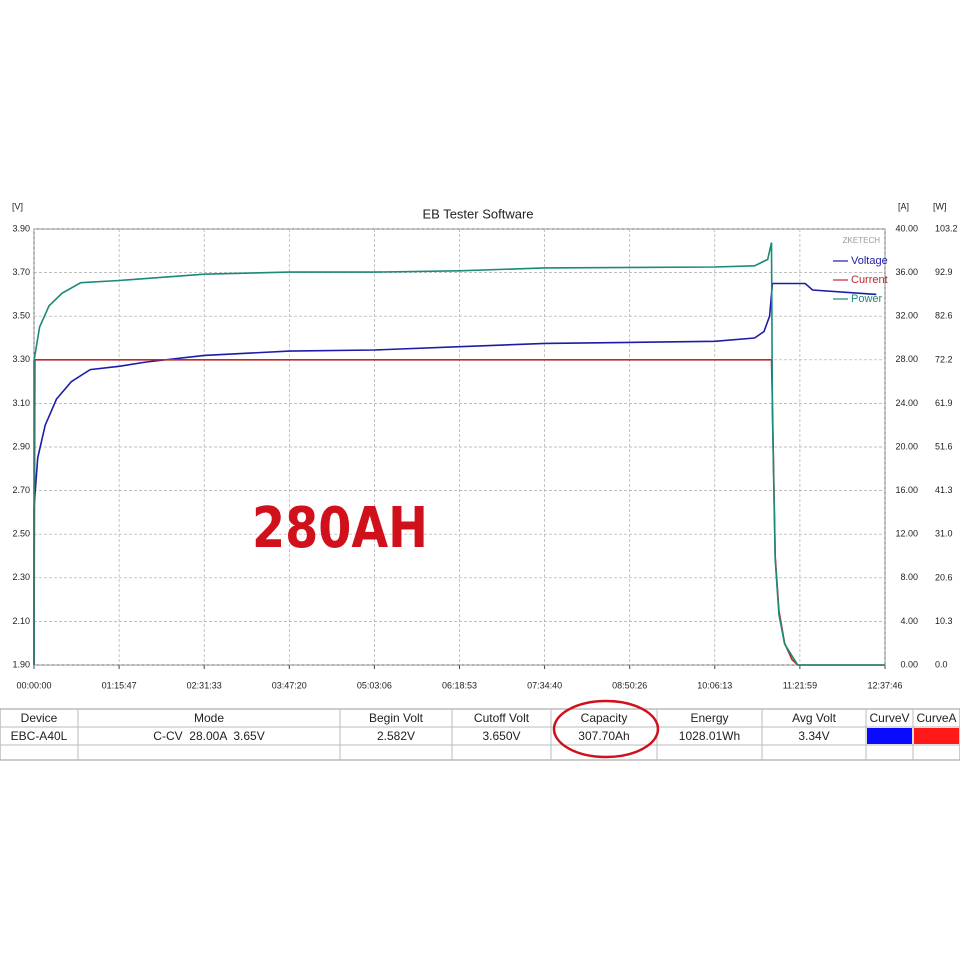 The width and height of the screenshot is (960, 965). What do you see at coordinates (903, 206) in the screenshot?
I see `y2-unit: [A]` at bounding box center [903, 206].